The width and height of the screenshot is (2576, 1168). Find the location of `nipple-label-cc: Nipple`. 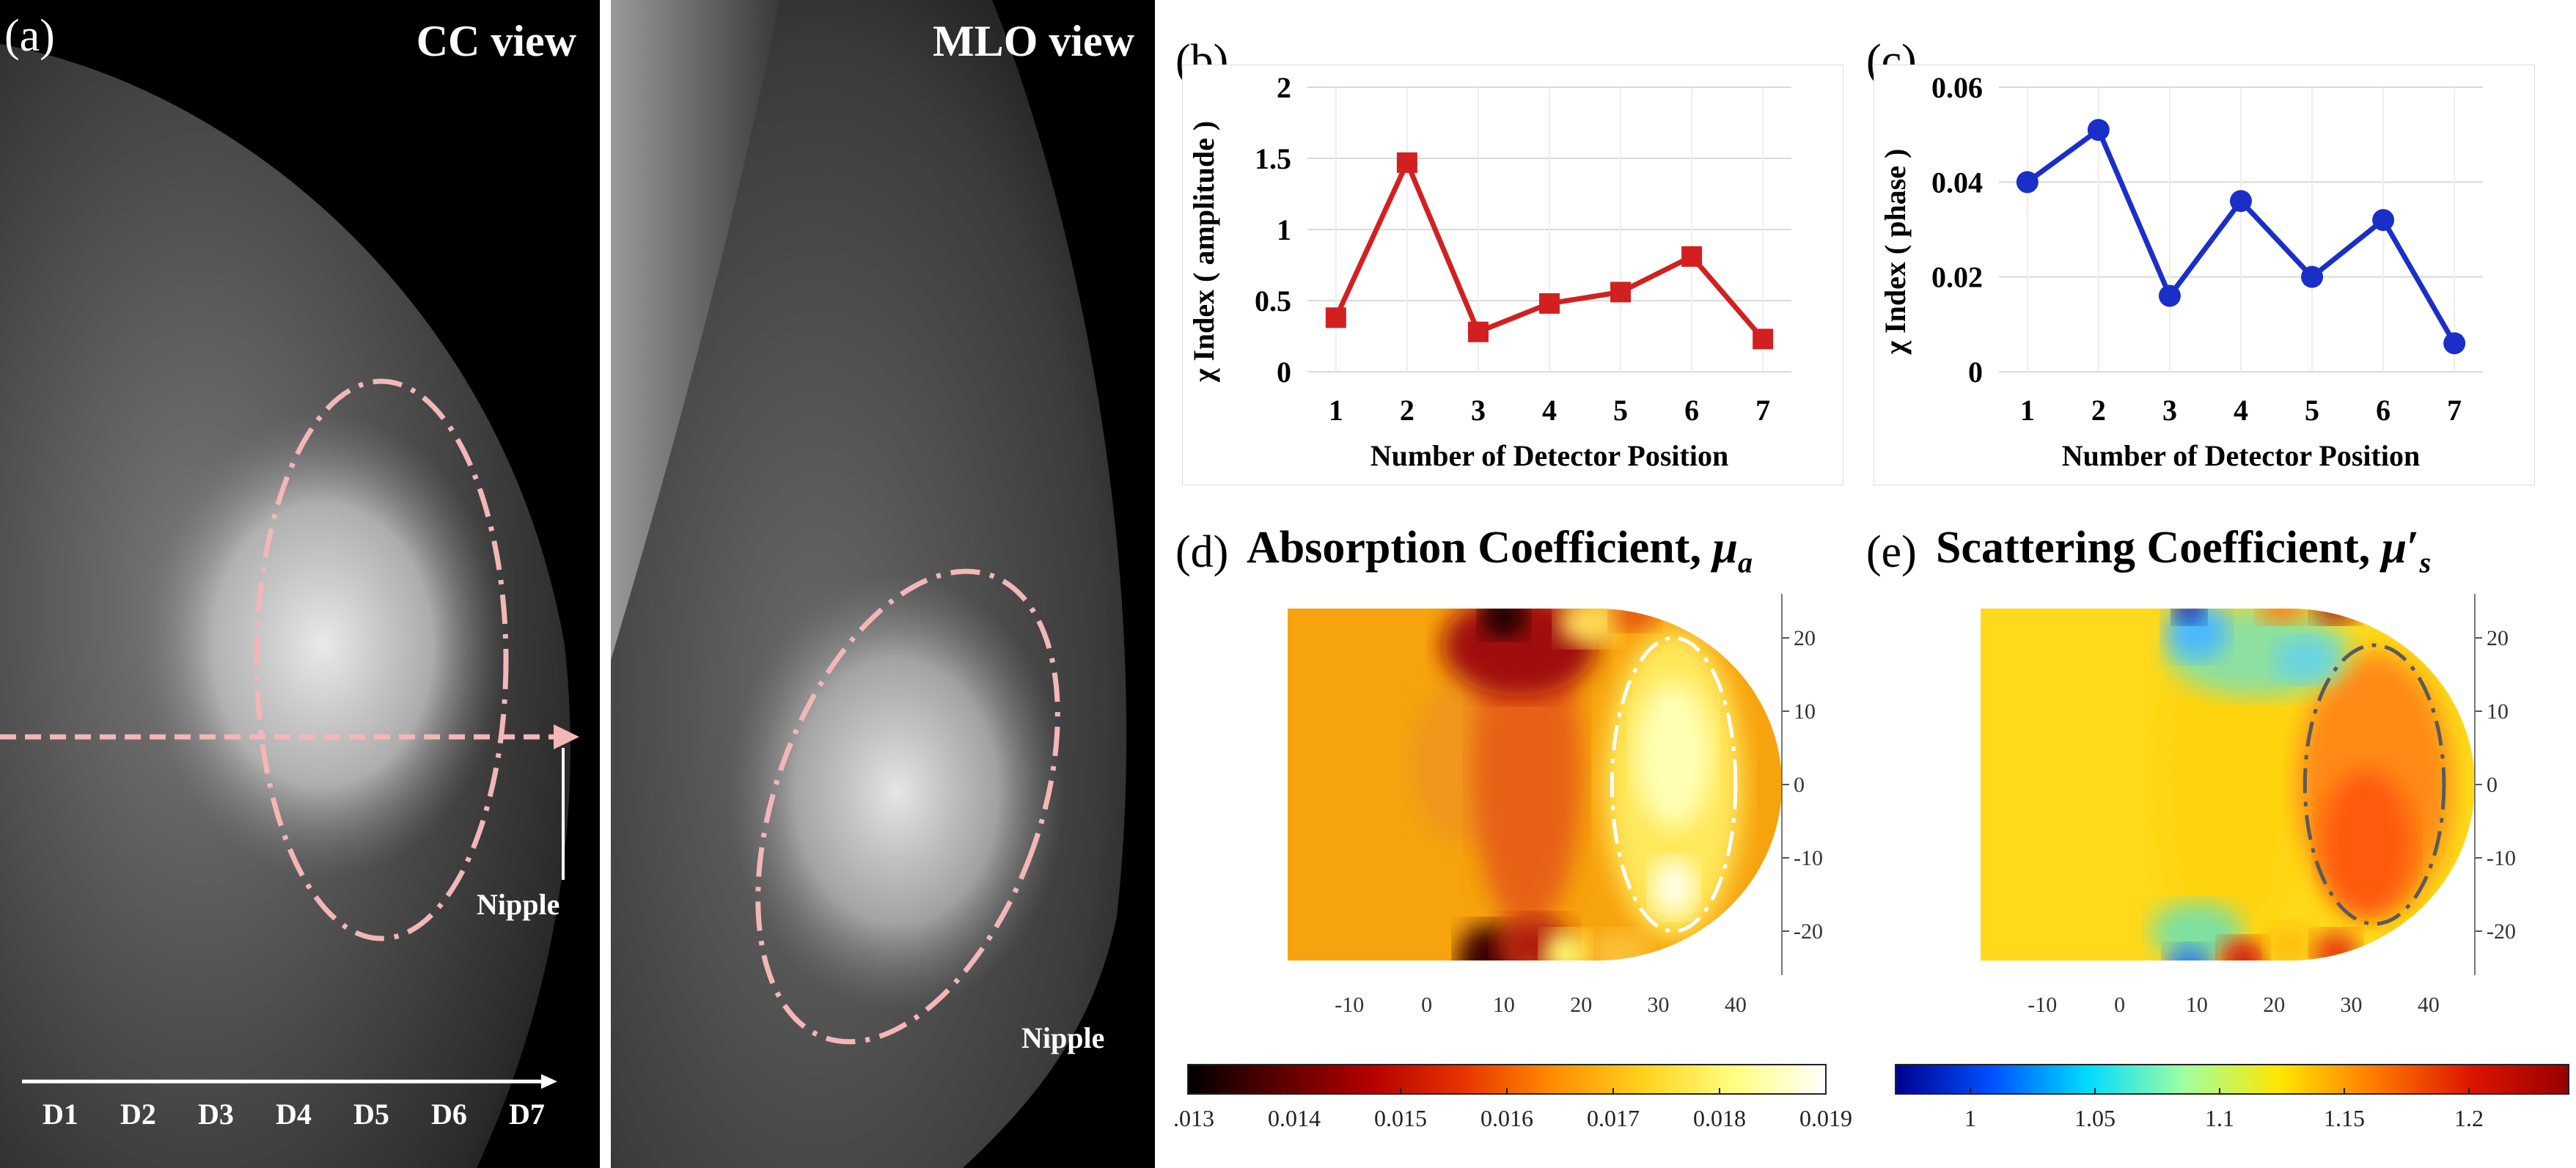

nipple-label-cc: Nipple is located at coordinates (518, 904).